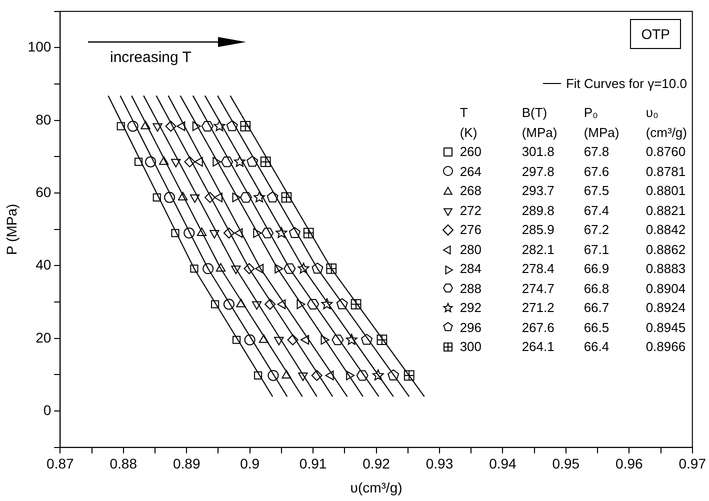 The width and height of the screenshot is (709, 501). I want to click on legend-label: 288 274.7 66.8 0.8904, so click(573, 289).